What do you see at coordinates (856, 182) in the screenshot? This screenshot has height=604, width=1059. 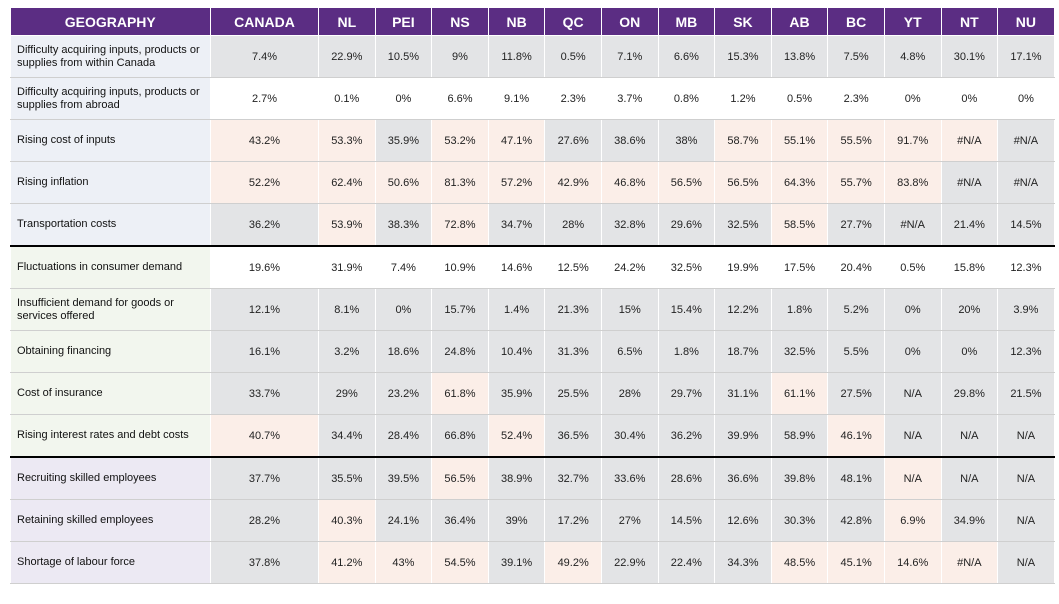 I see `table-cell: 55.7%` at bounding box center [856, 182].